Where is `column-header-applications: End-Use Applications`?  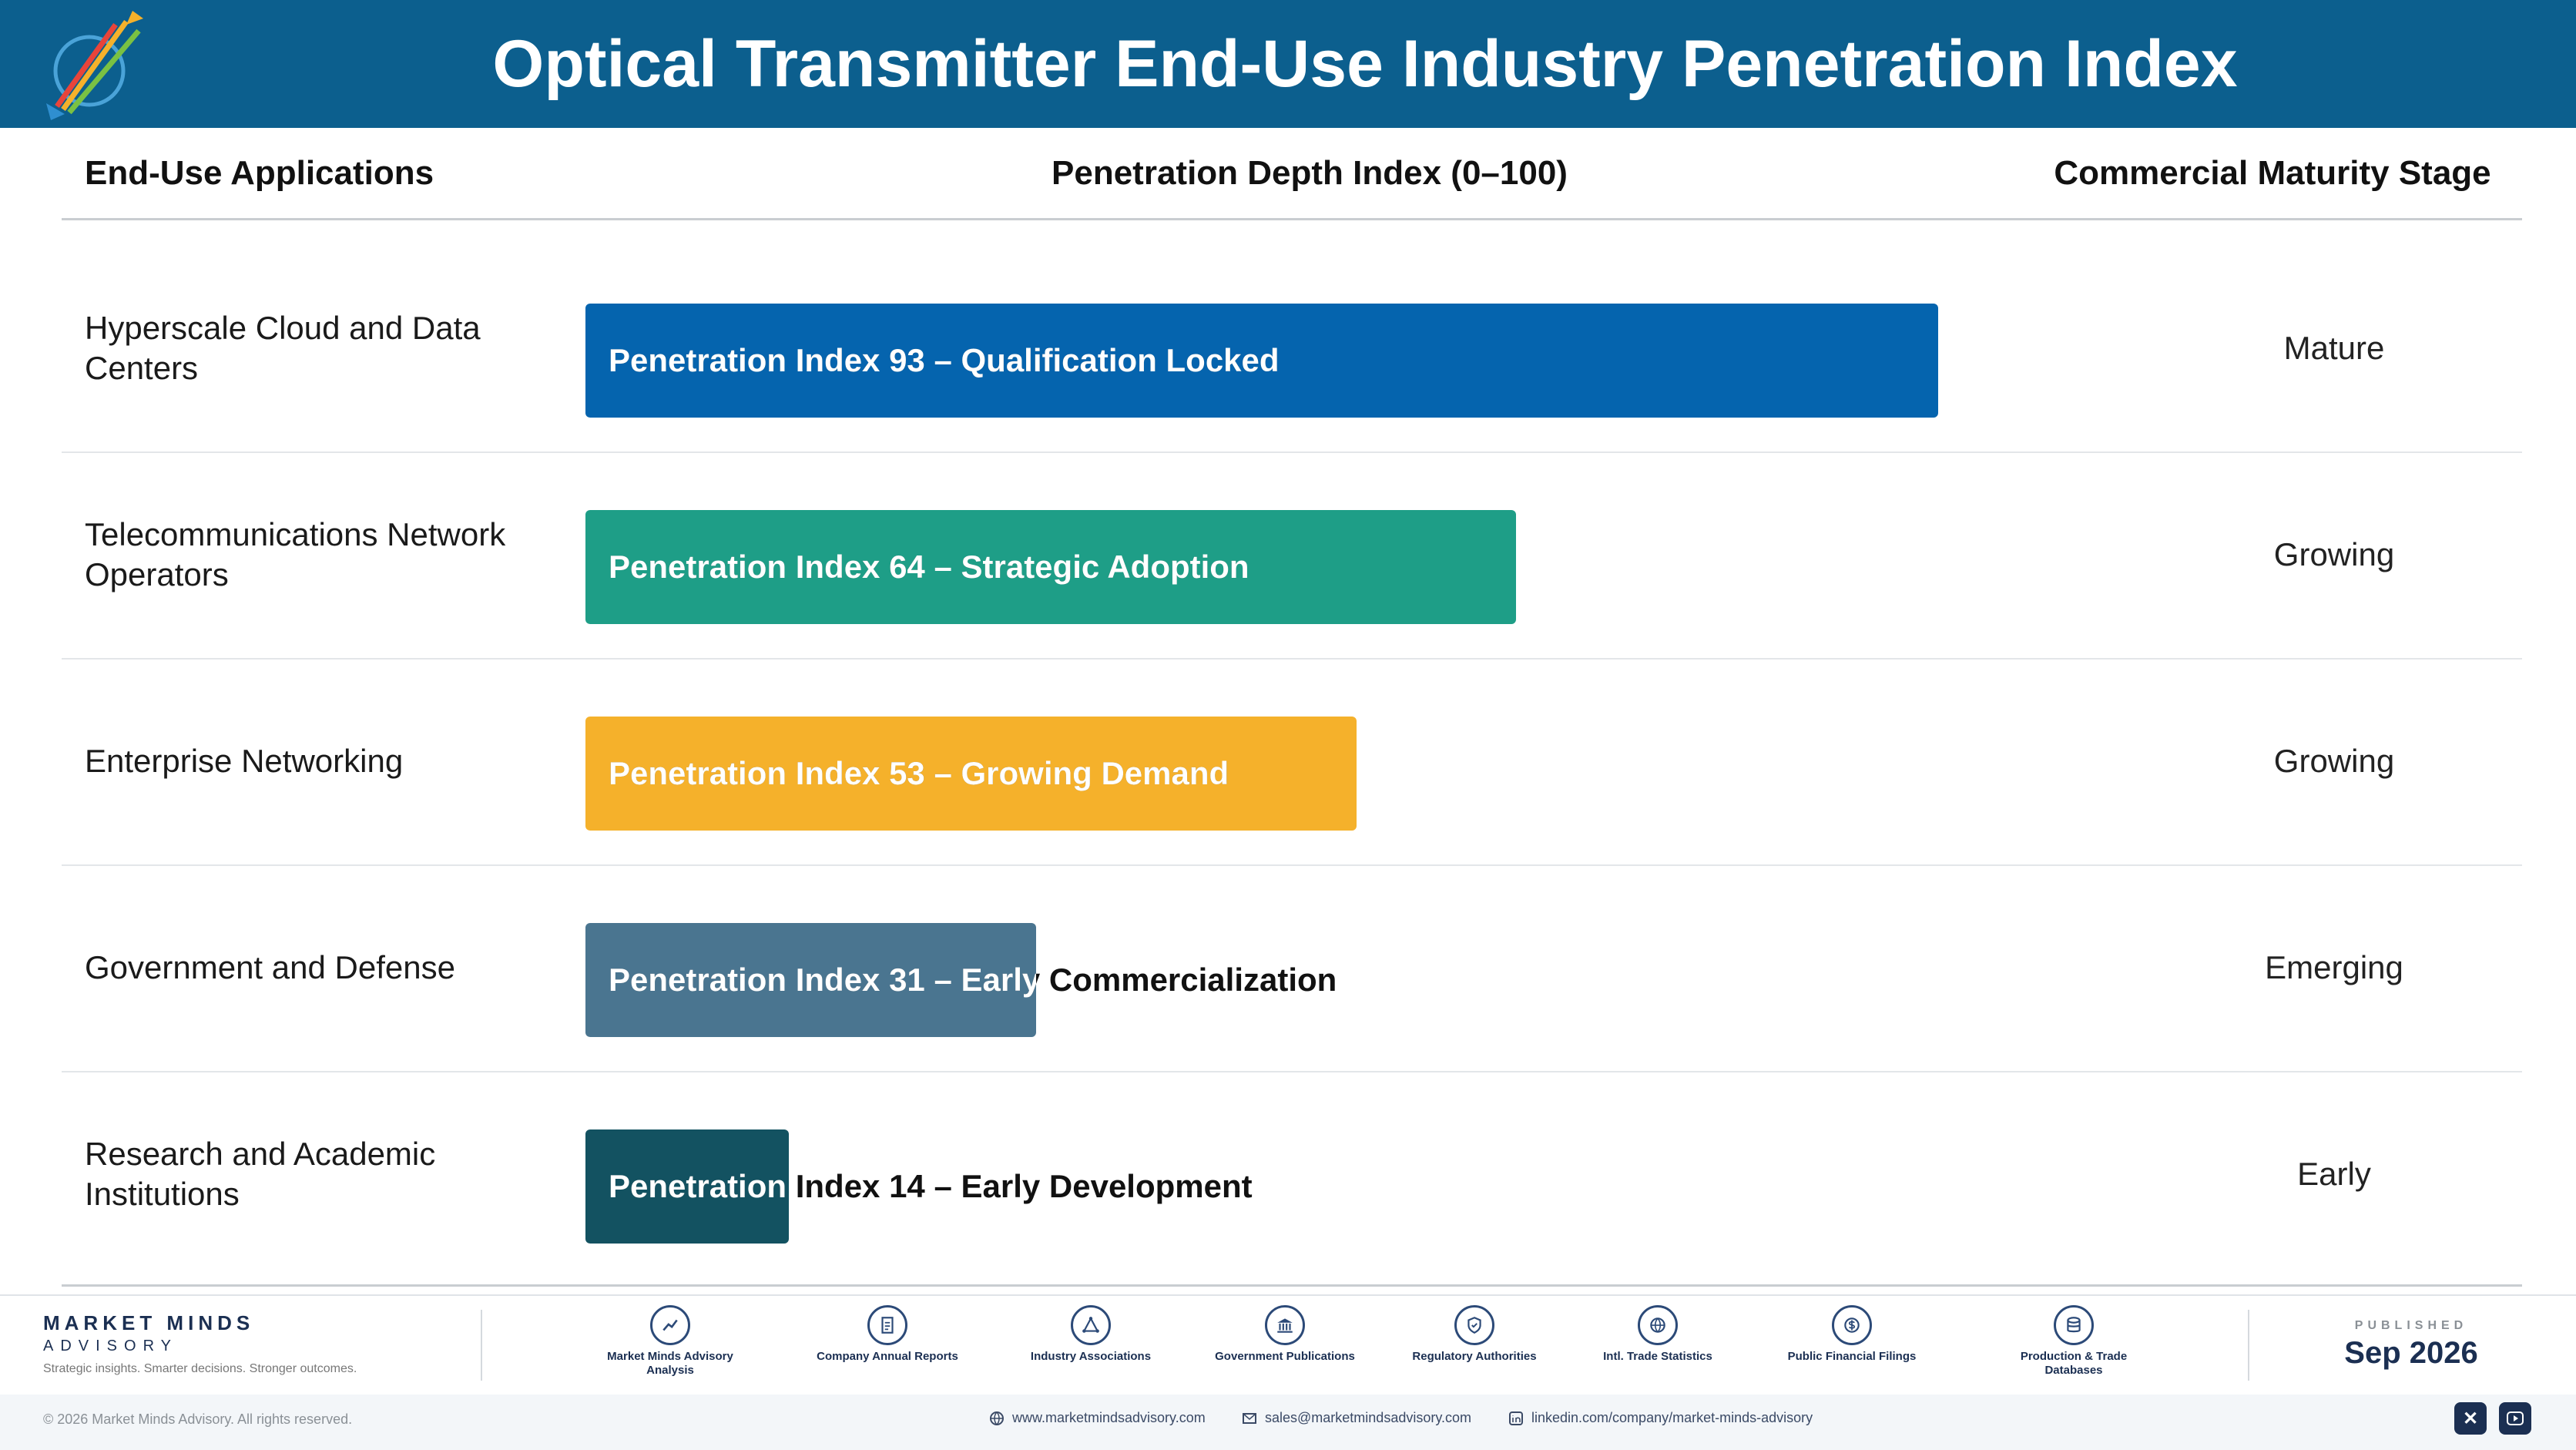 column-header-applications: End-Use Applications is located at coordinates (259, 173).